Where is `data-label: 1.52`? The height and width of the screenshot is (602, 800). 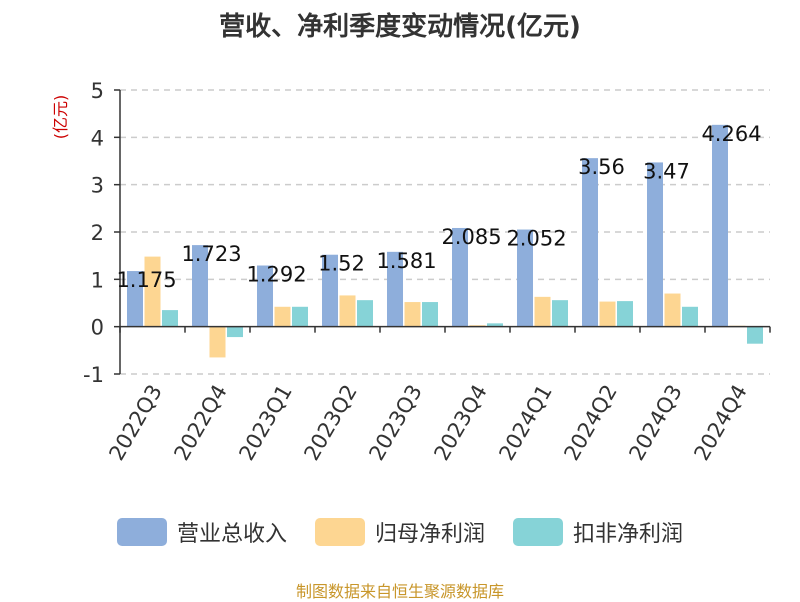 data-label: 1.52 is located at coordinates (341, 264).